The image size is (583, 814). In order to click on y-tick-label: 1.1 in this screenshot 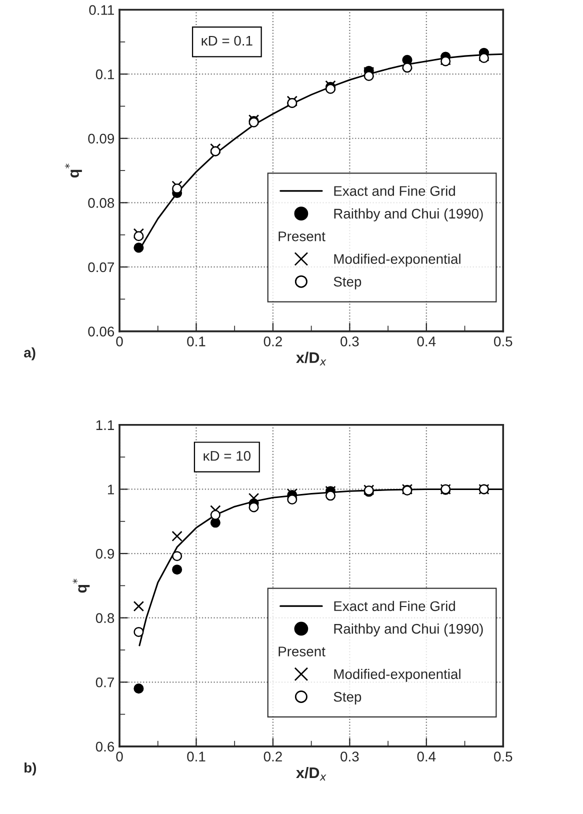, I will do `click(105, 425)`.